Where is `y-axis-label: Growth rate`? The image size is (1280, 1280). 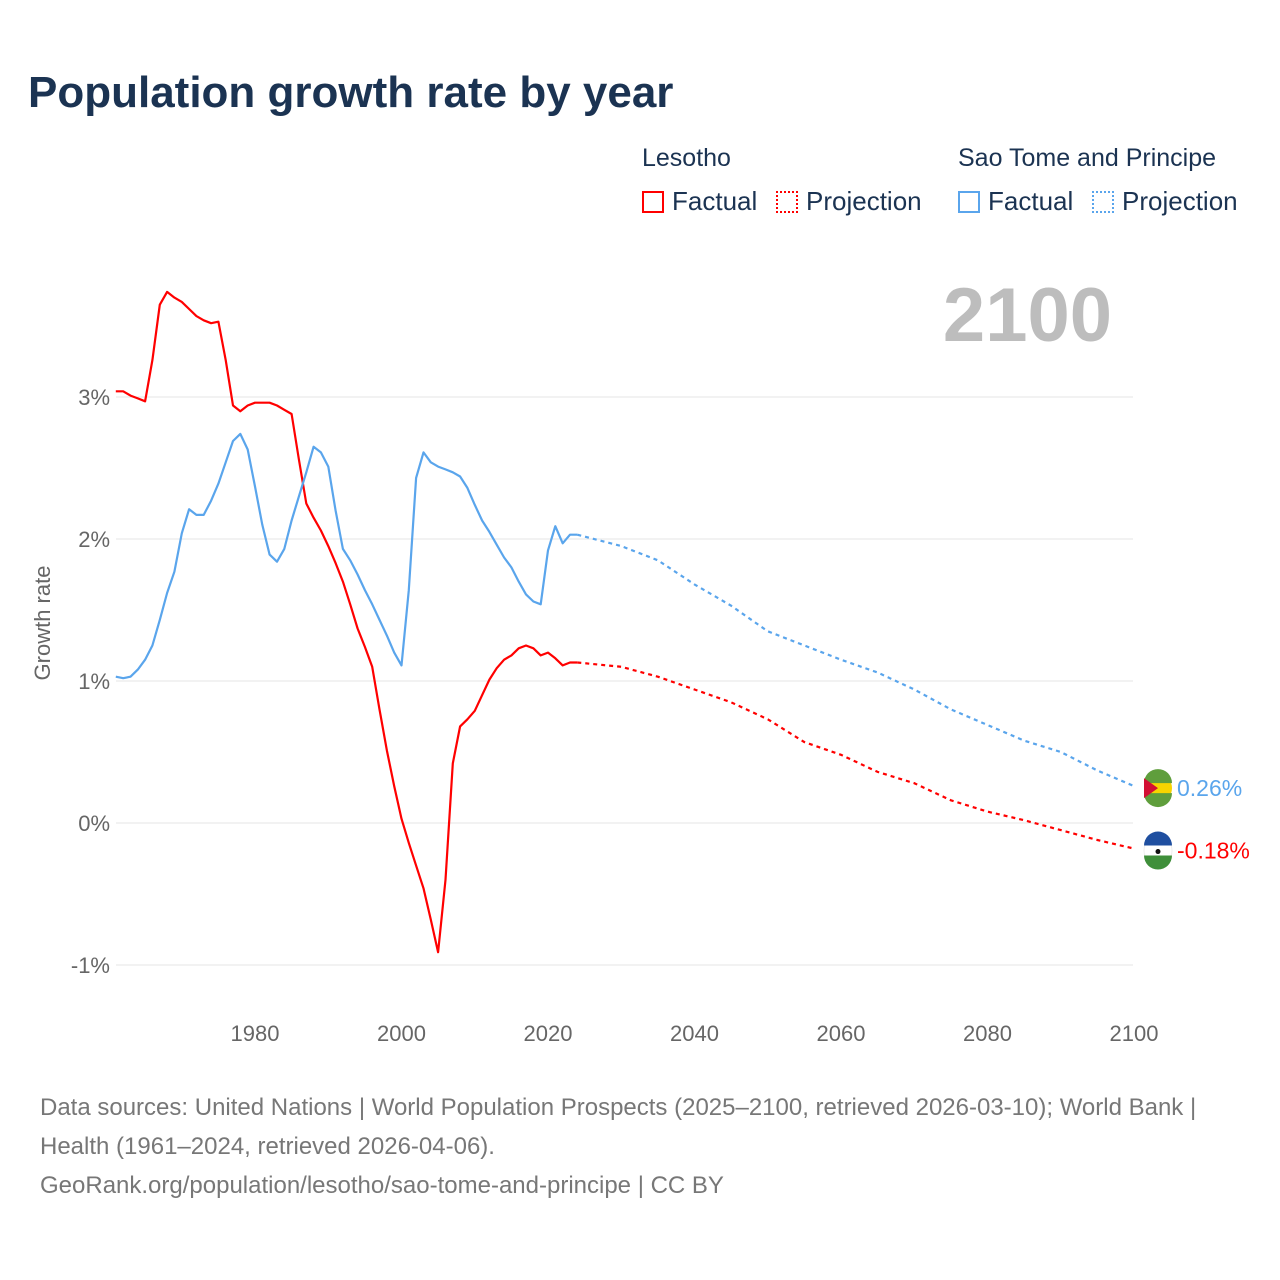 y-axis-label: Growth rate is located at coordinates (42, 623).